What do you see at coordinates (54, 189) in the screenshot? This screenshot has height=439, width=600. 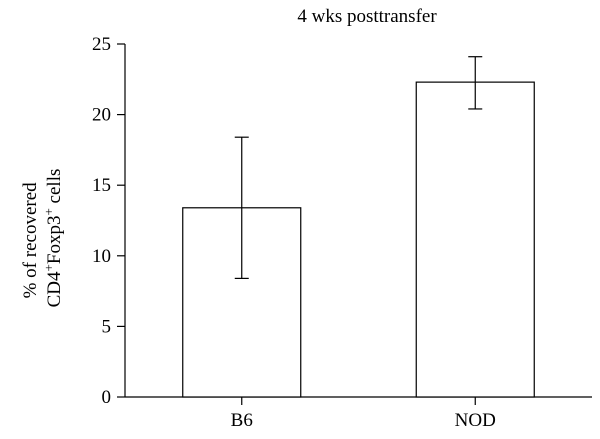 I see `y-axis-label-cells: cells` at bounding box center [54, 189].